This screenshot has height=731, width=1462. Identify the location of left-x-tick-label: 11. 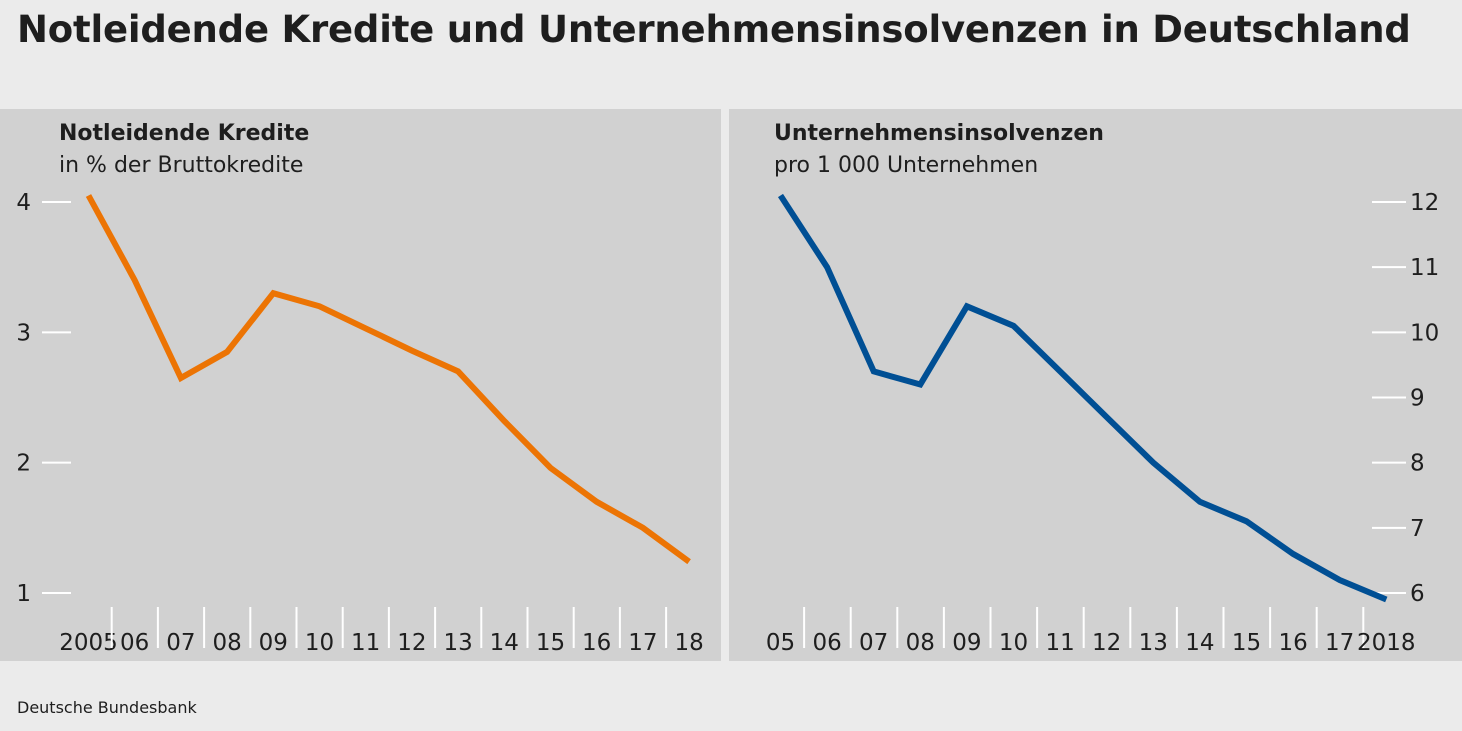
(365, 643).